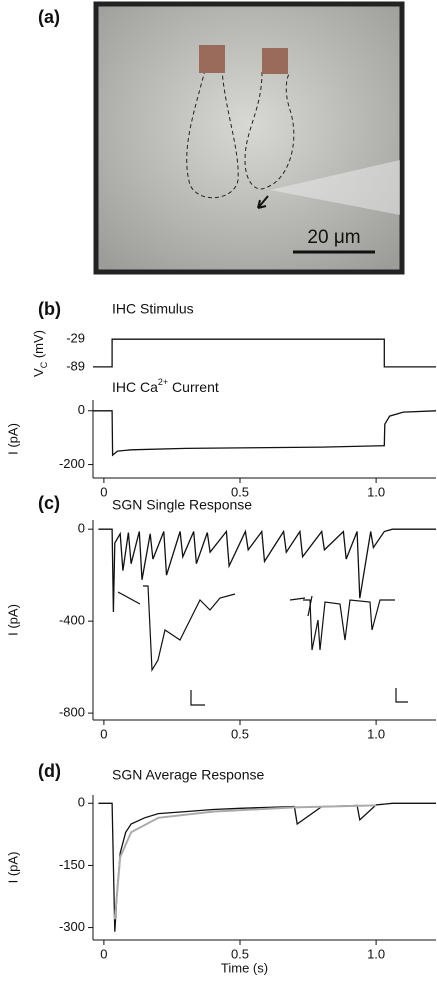 The height and width of the screenshot is (981, 437). Describe the element at coordinates (44, 364) in the screenshot. I see `text-part: C` at that location.